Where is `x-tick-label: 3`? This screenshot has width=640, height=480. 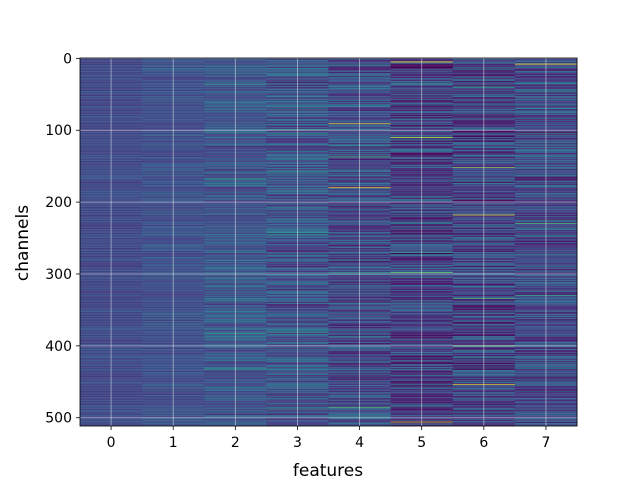 x-tick-label: 3 is located at coordinates (297, 443).